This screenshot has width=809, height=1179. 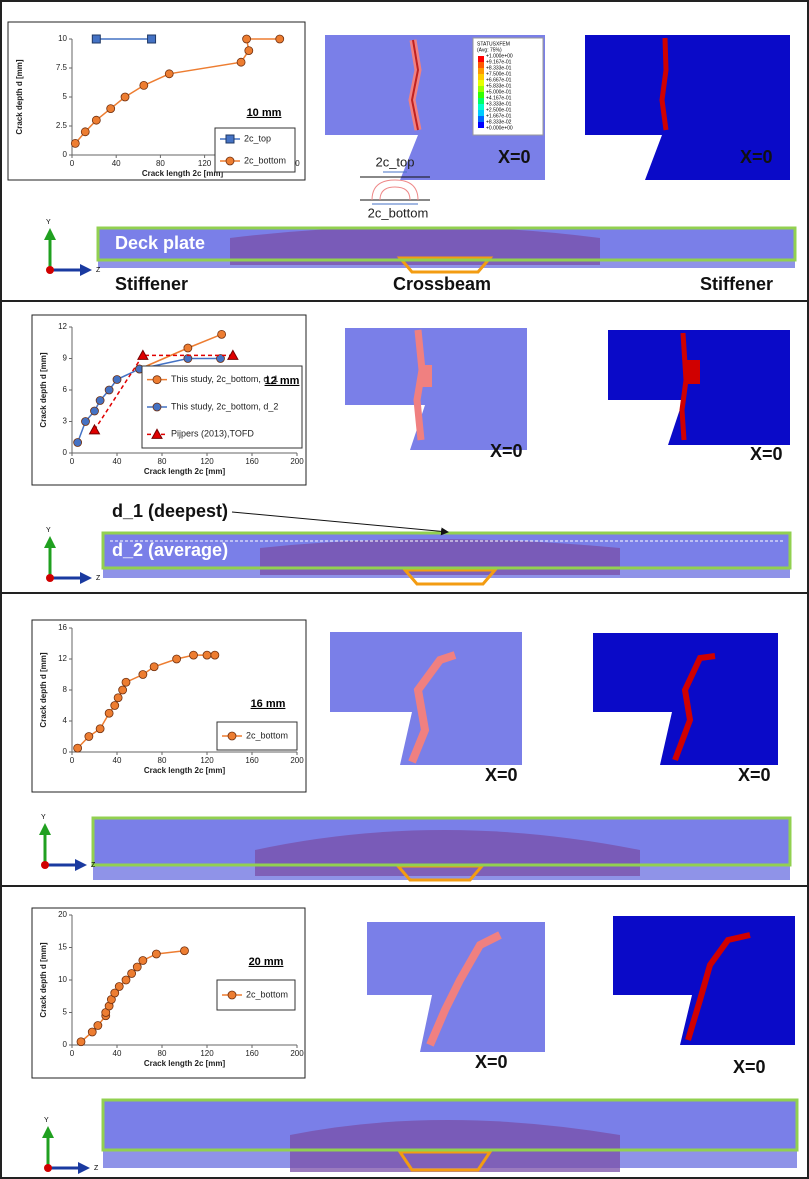 What do you see at coordinates (65, 421) in the screenshot?
I see `y-tick-label: 3` at bounding box center [65, 421].